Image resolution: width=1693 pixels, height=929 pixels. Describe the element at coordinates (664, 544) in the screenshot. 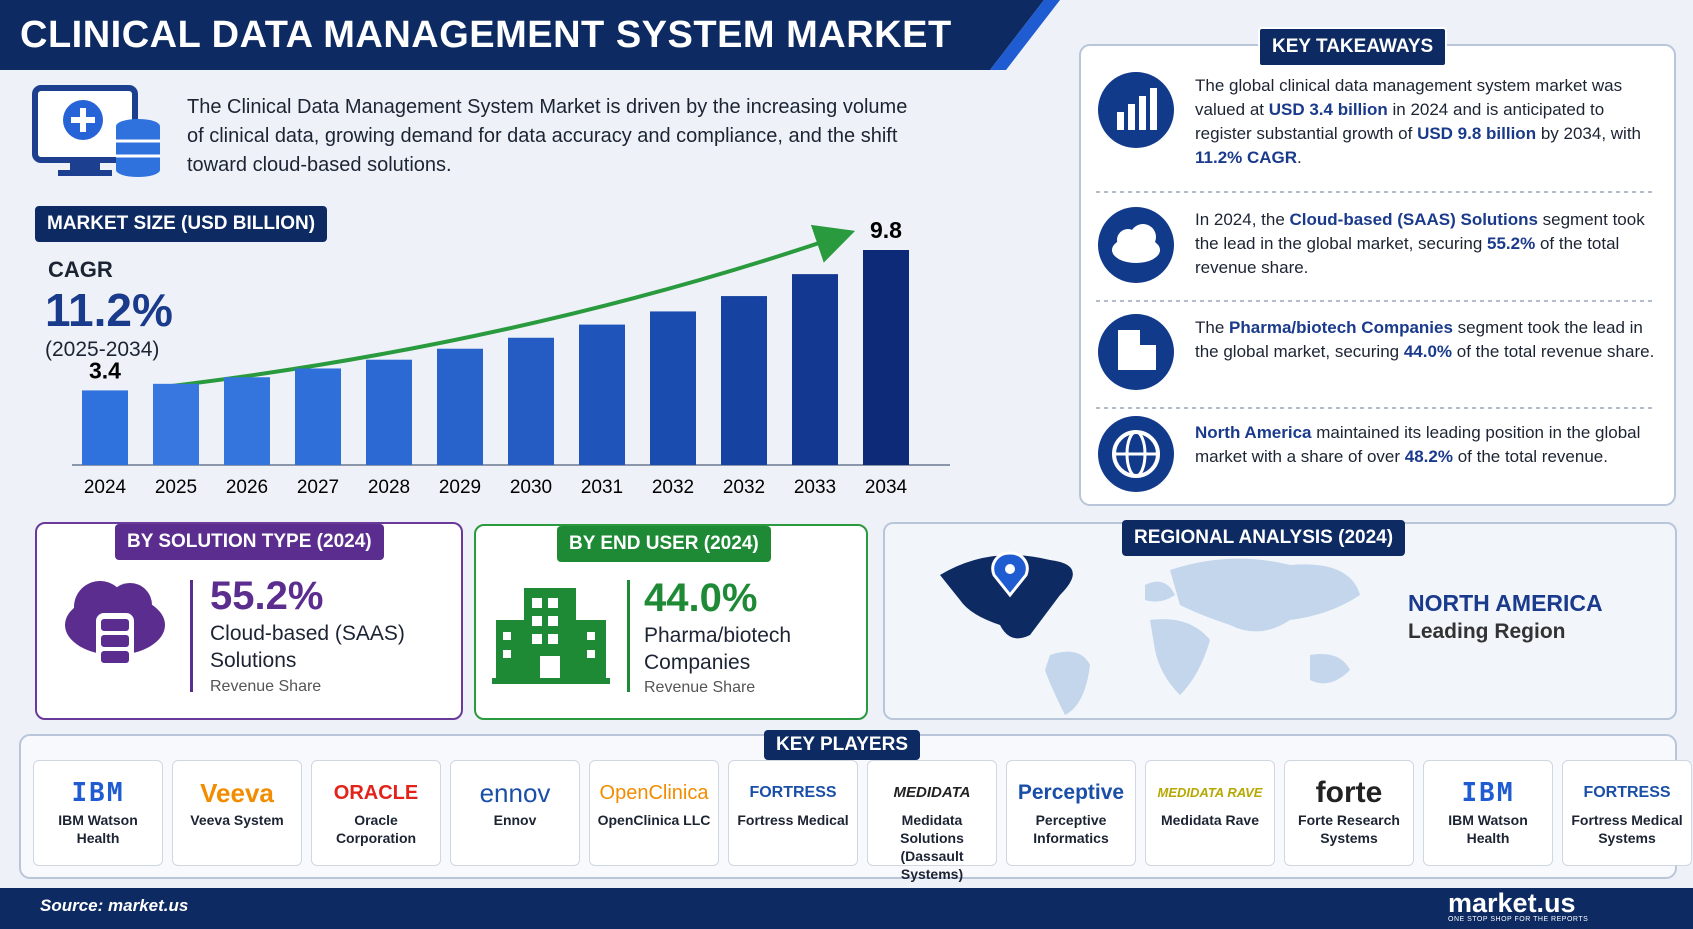

I see `end-user-title: BY END USER (2024)` at that location.